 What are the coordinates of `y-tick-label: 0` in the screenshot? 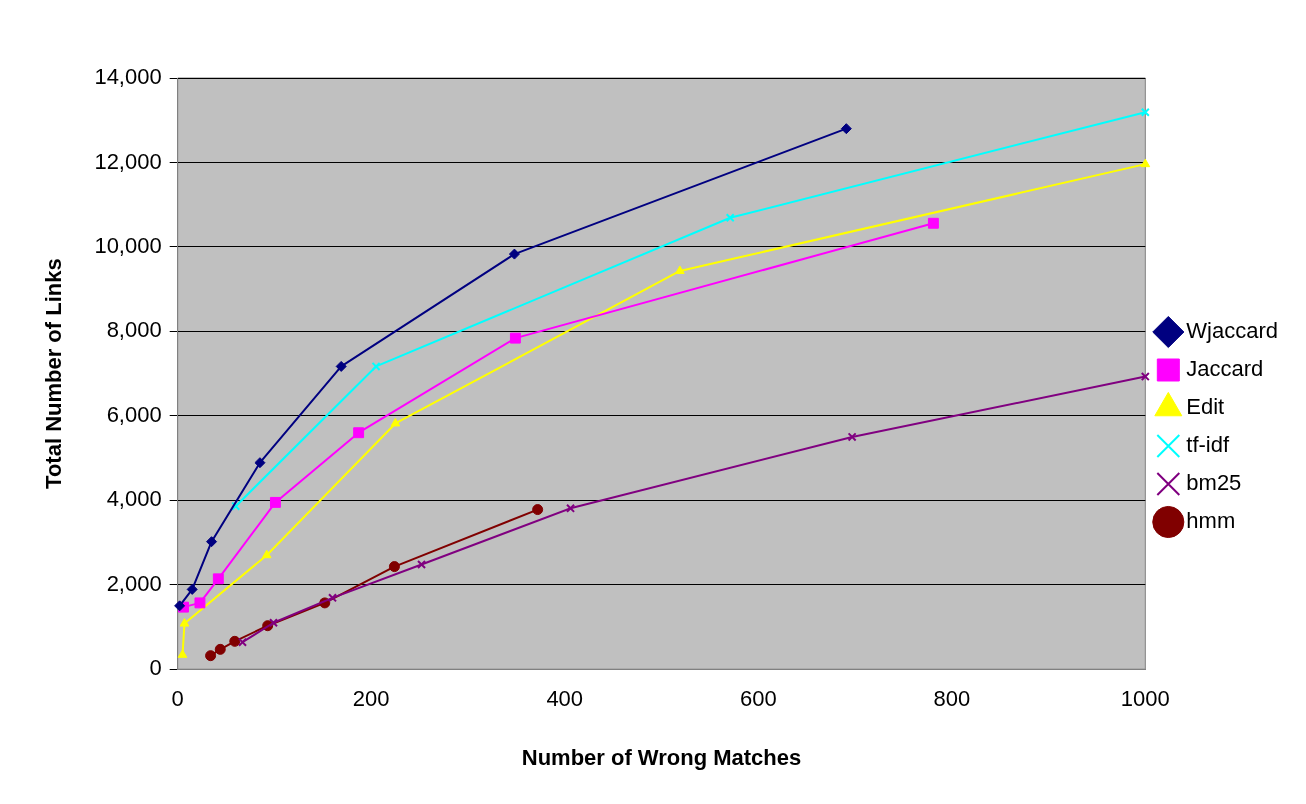 It's located at (155, 668).